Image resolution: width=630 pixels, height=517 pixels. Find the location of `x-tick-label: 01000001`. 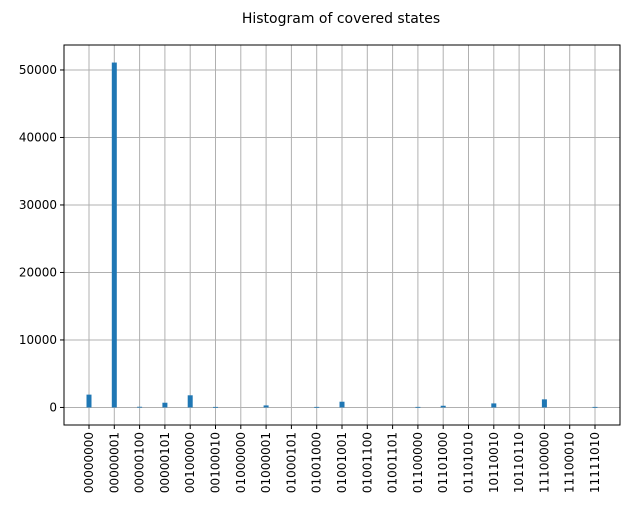

x-tick-label: 01000001 is located at coordinates (266, 462).